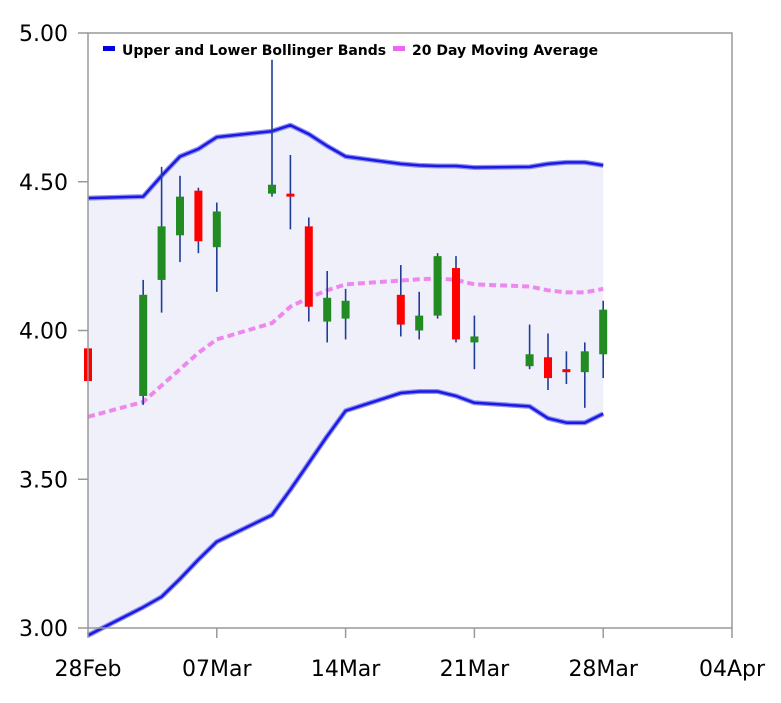  I want to click on moving-average-line, so click(345, 347).